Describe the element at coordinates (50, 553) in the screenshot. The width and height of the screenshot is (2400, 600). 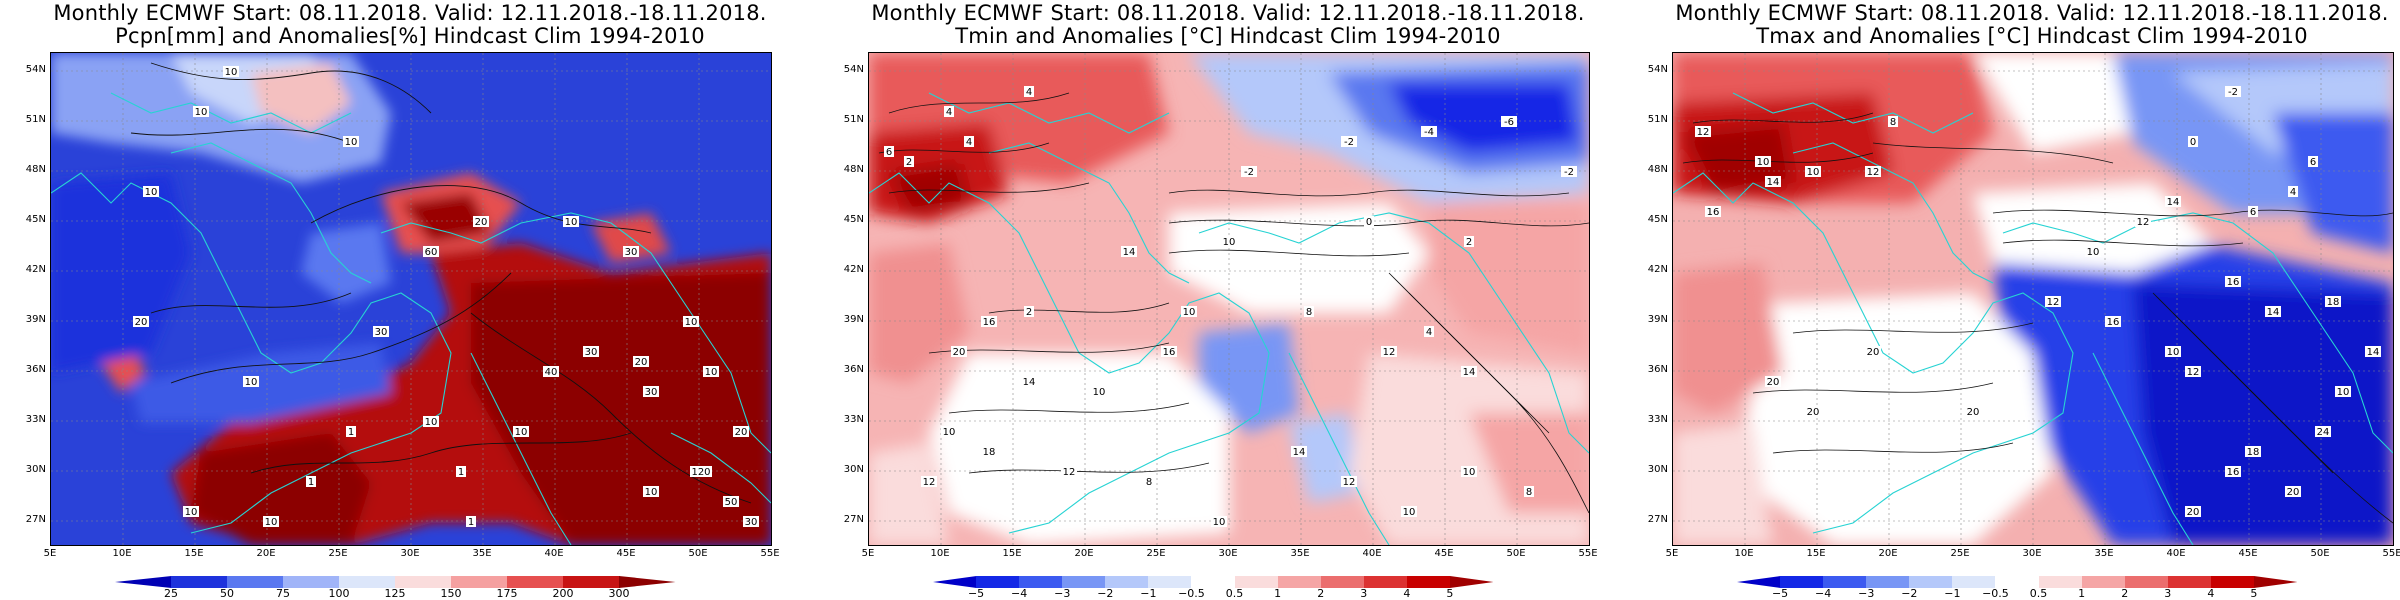
I see `lon-tick-label: 5E` at that location.